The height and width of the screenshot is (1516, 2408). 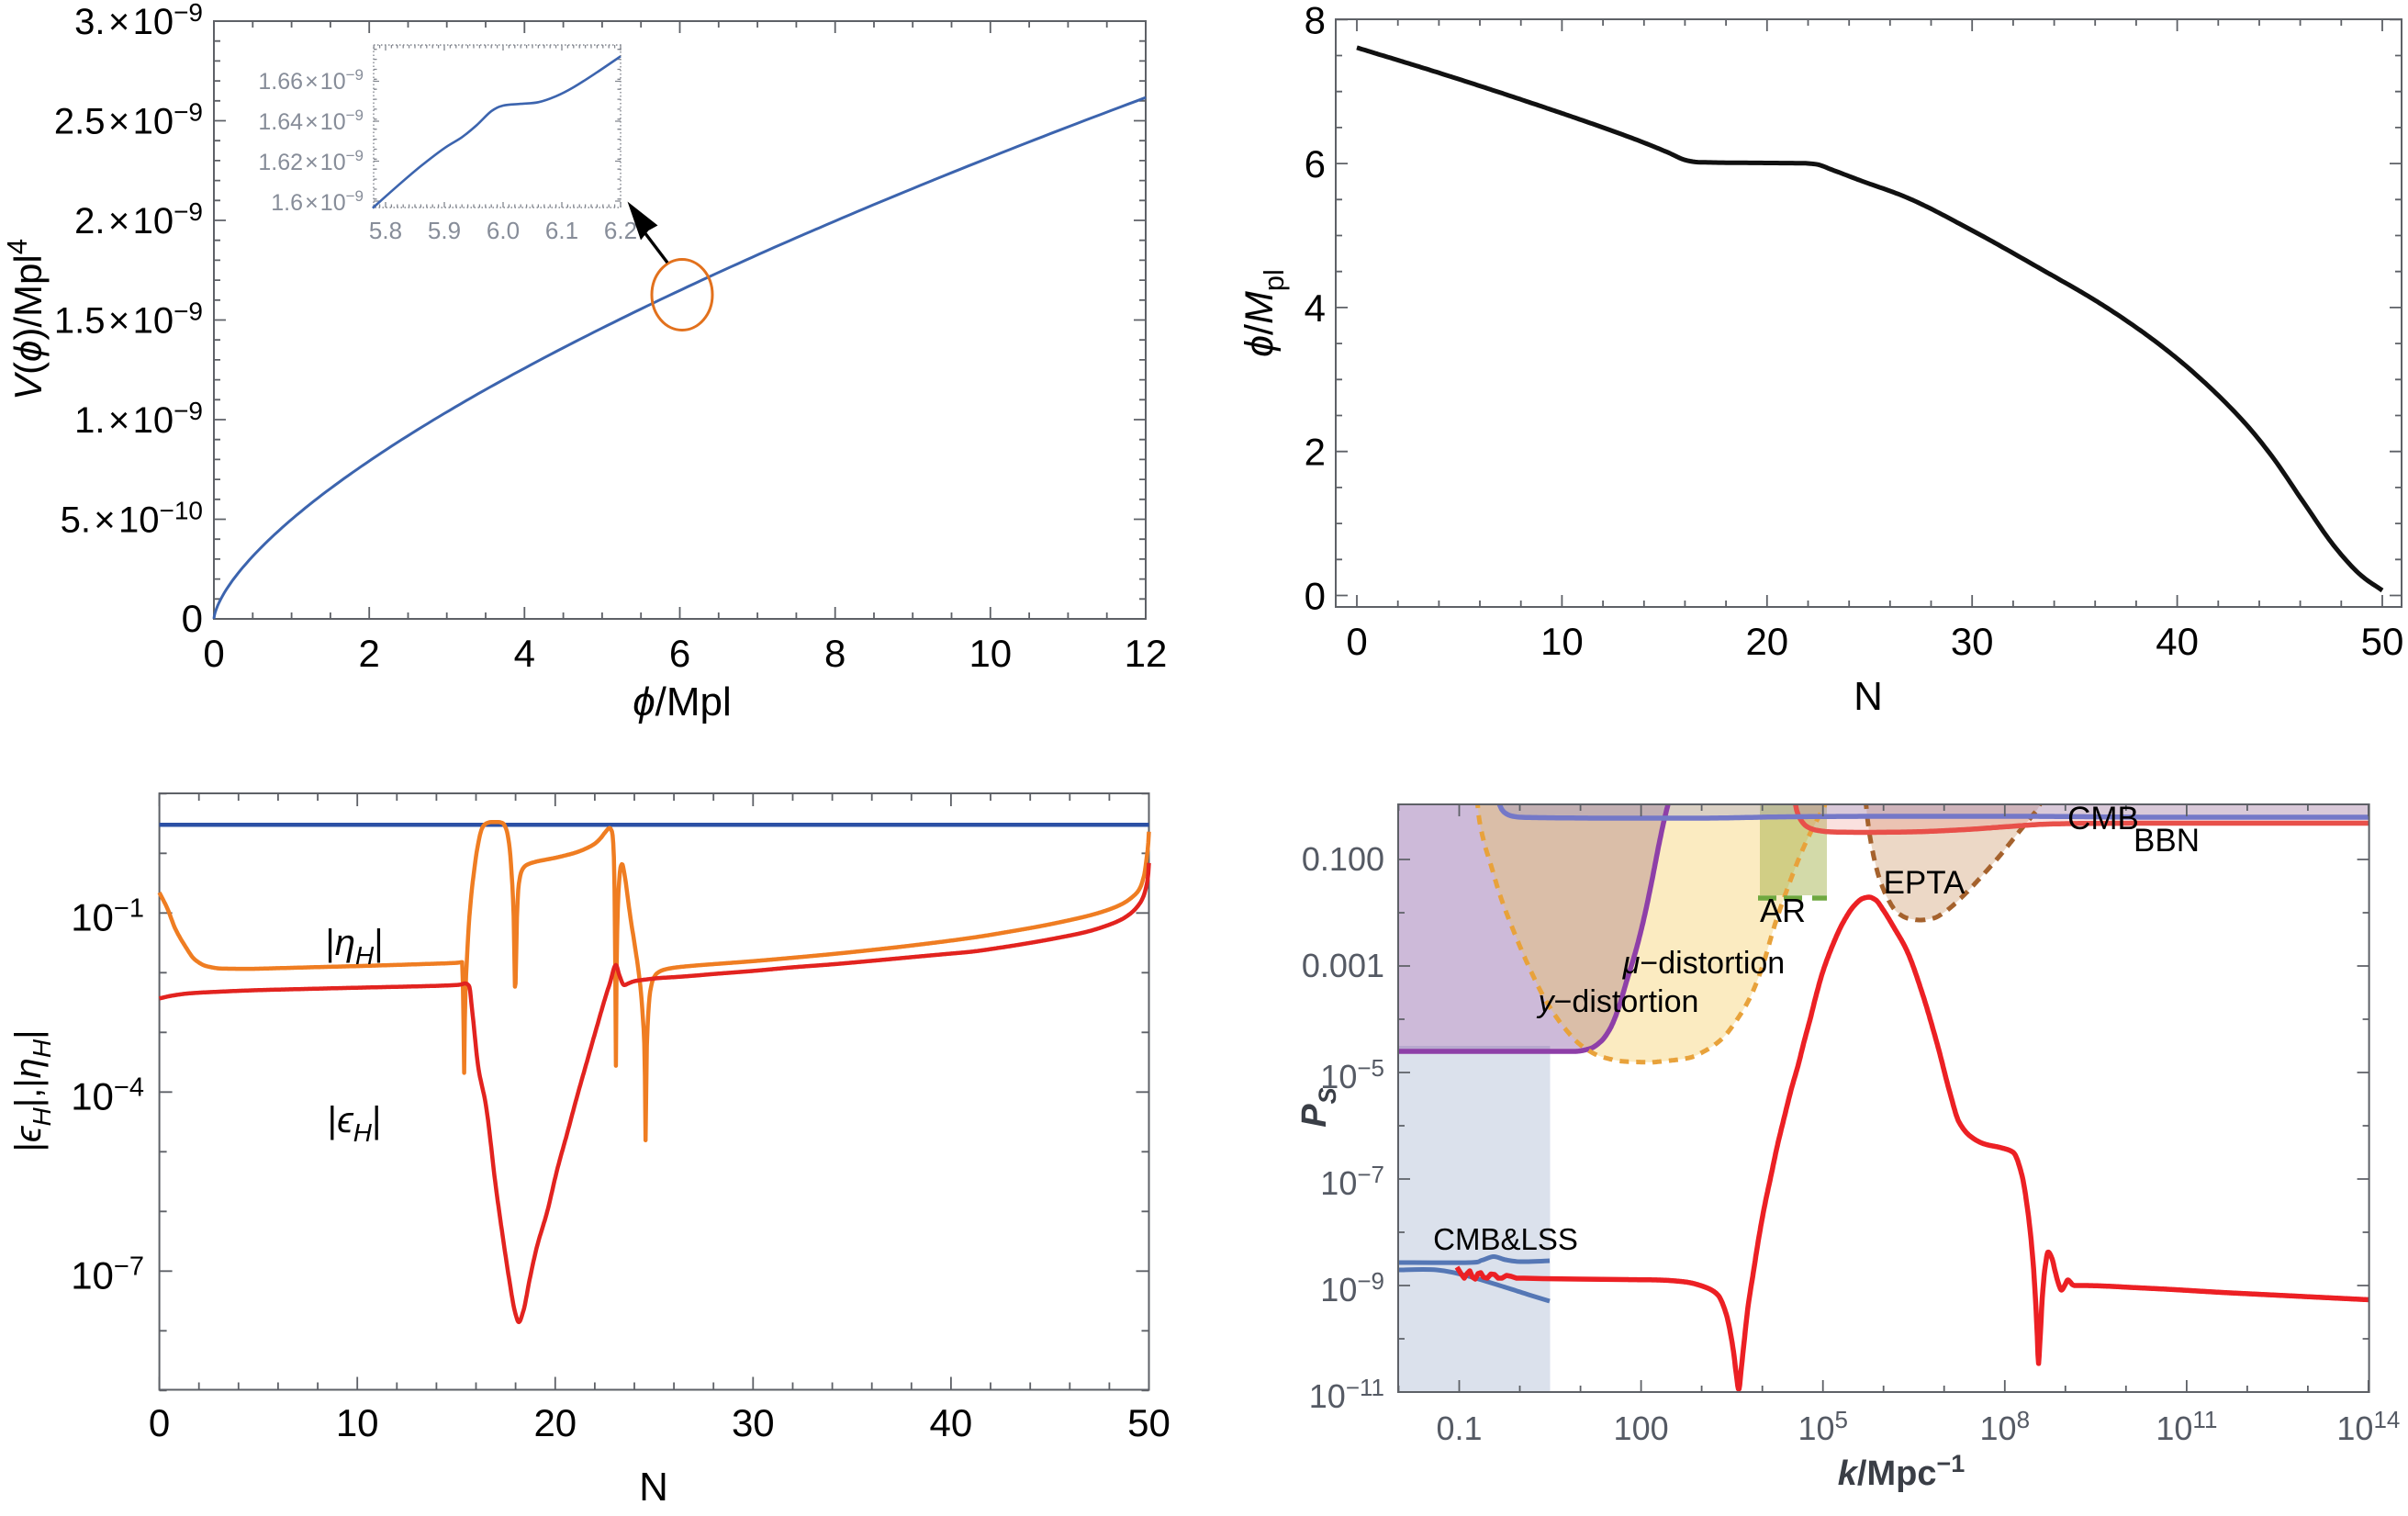 I want to click on svg-text: 100, so click(x=1641, y=1428).